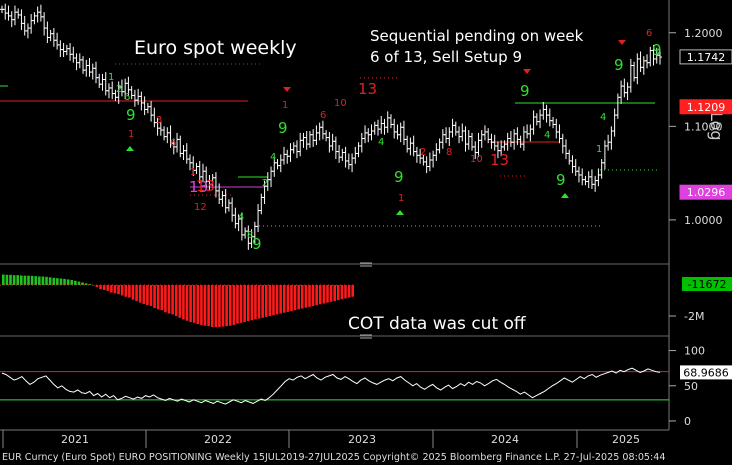 This screenshot has height=465, width=732. Describe the element at coordinates (287, 89) in the screenshot. I see `arrow-down-icon` at that location.